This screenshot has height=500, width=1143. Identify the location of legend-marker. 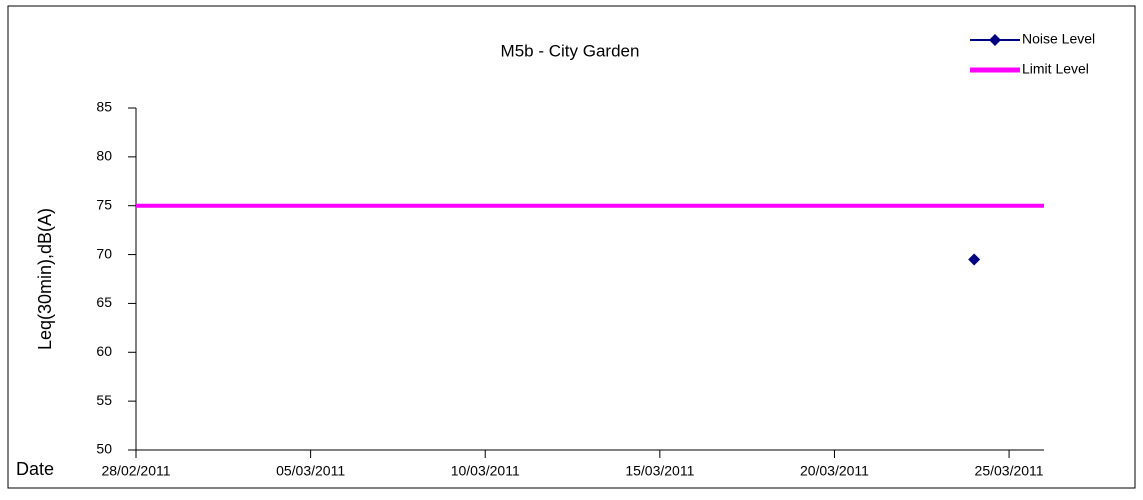
(995, 40).